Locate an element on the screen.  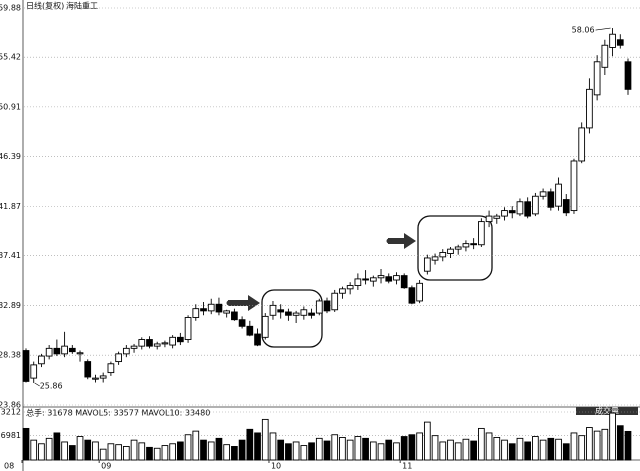
y-tick-label: 59.88 is located at coordinates (10, 8).